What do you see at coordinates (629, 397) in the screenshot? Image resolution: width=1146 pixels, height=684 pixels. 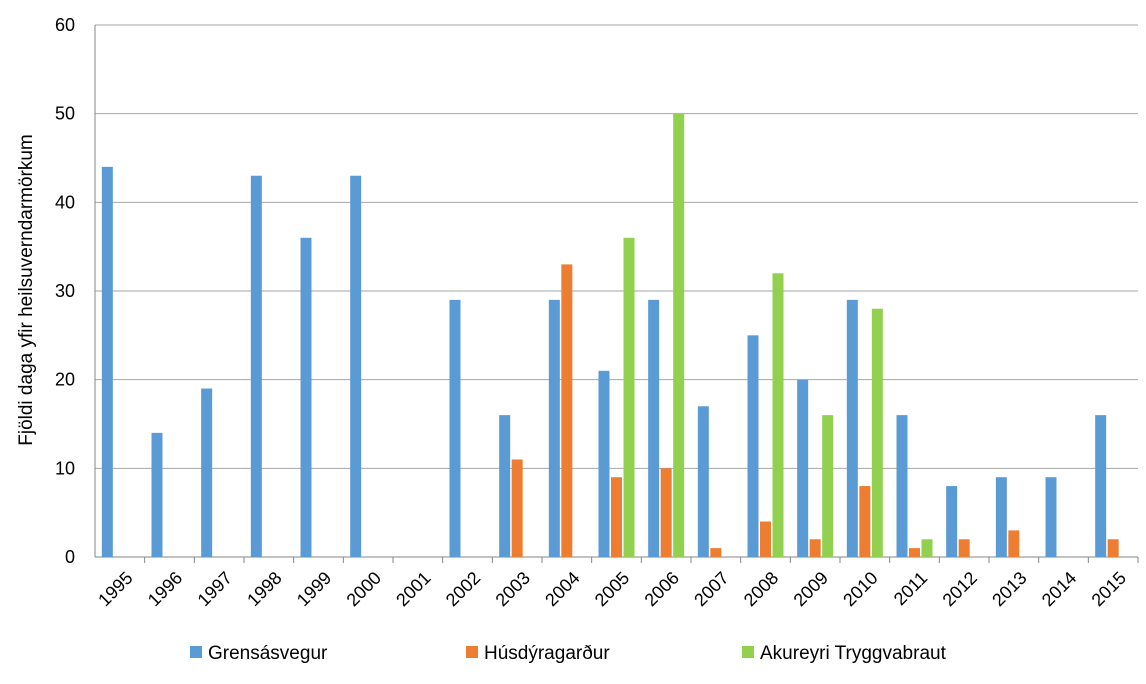 I see `bar-akureyri-tryggvabraut-2005` at bounding box center [629, 397].